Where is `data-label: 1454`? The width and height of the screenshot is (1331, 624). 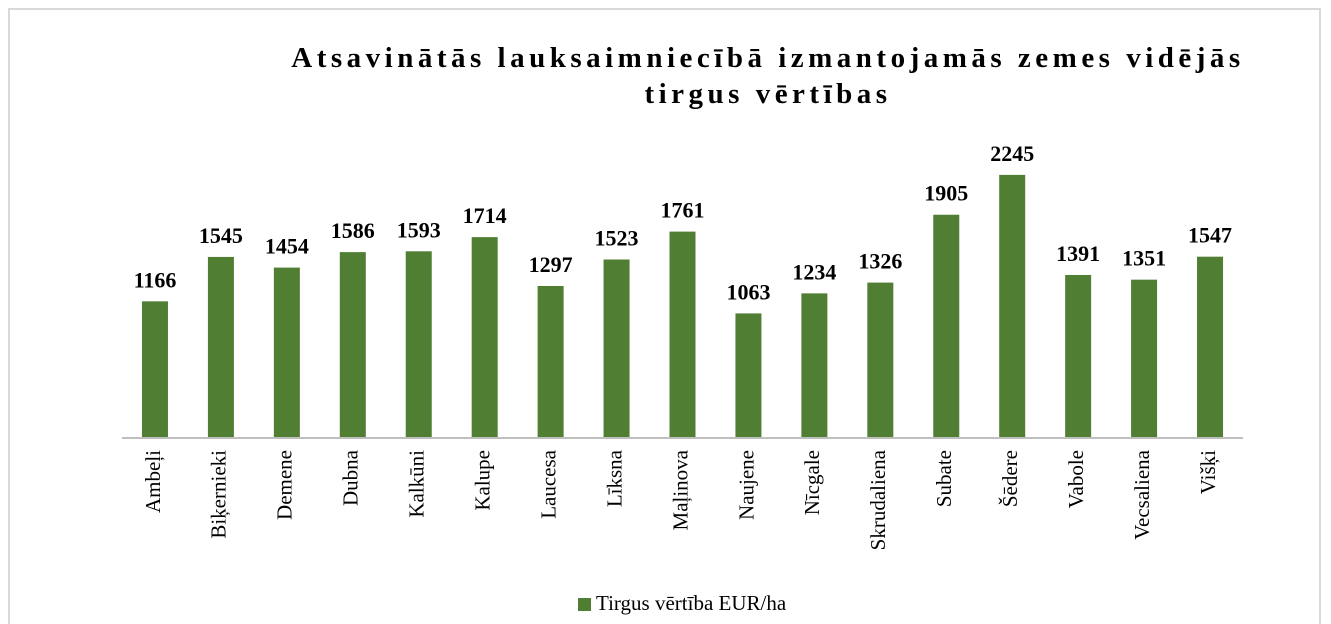
data-label: 1454 is located at coordinates (287, 246).